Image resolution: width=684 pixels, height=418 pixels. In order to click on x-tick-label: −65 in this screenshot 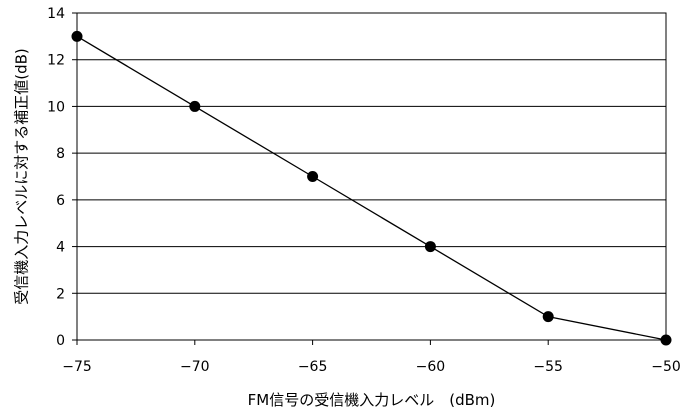, I will do `click(313, 367)`.